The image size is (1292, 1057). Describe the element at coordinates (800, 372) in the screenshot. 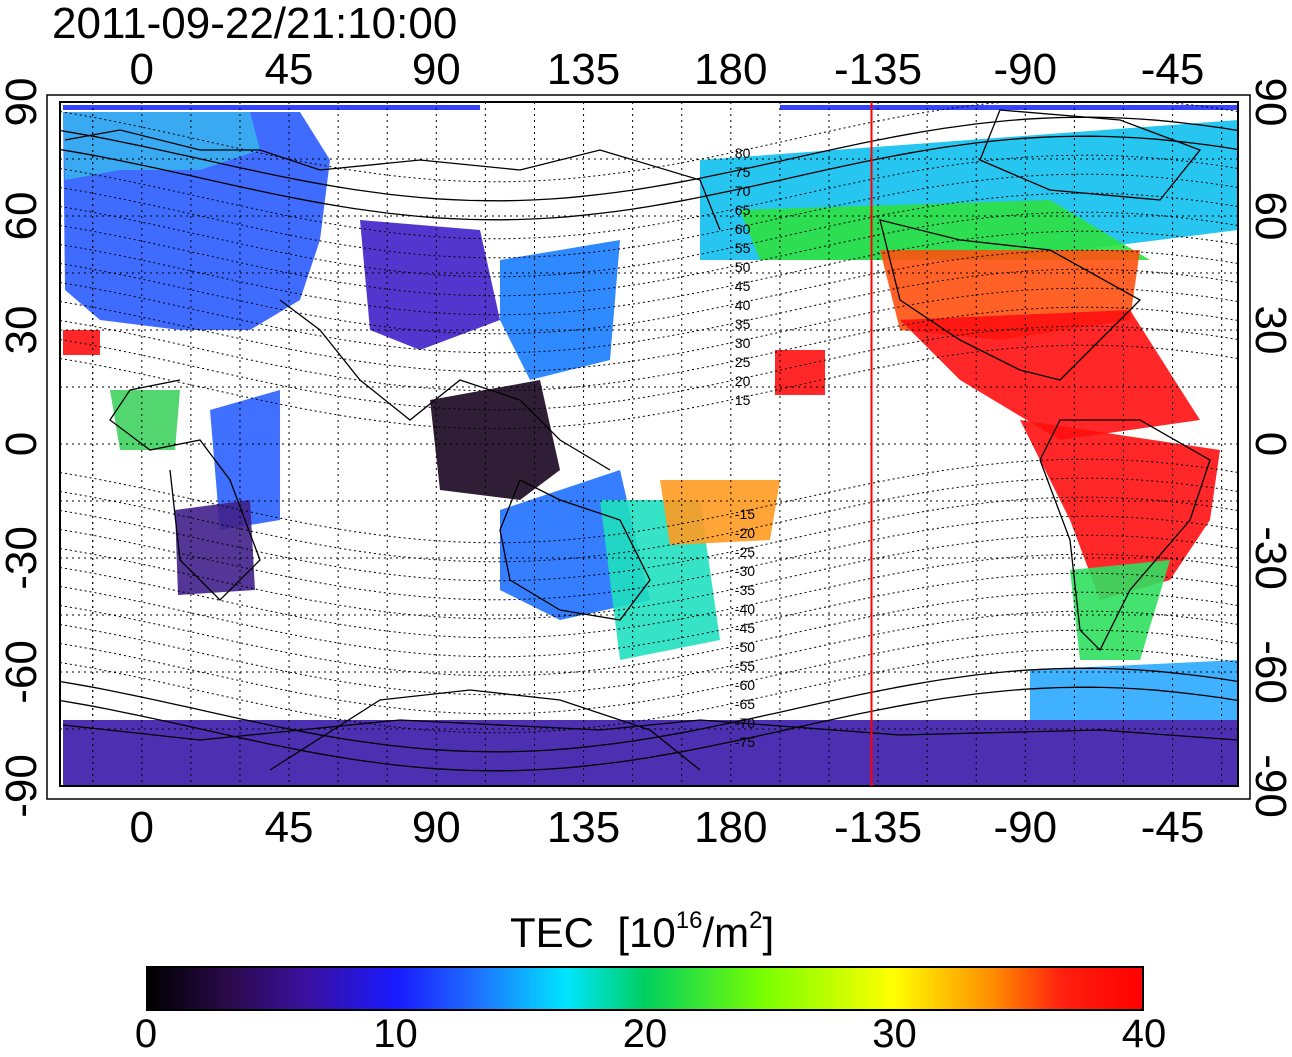

I see `tec-pacific-red` at that location.